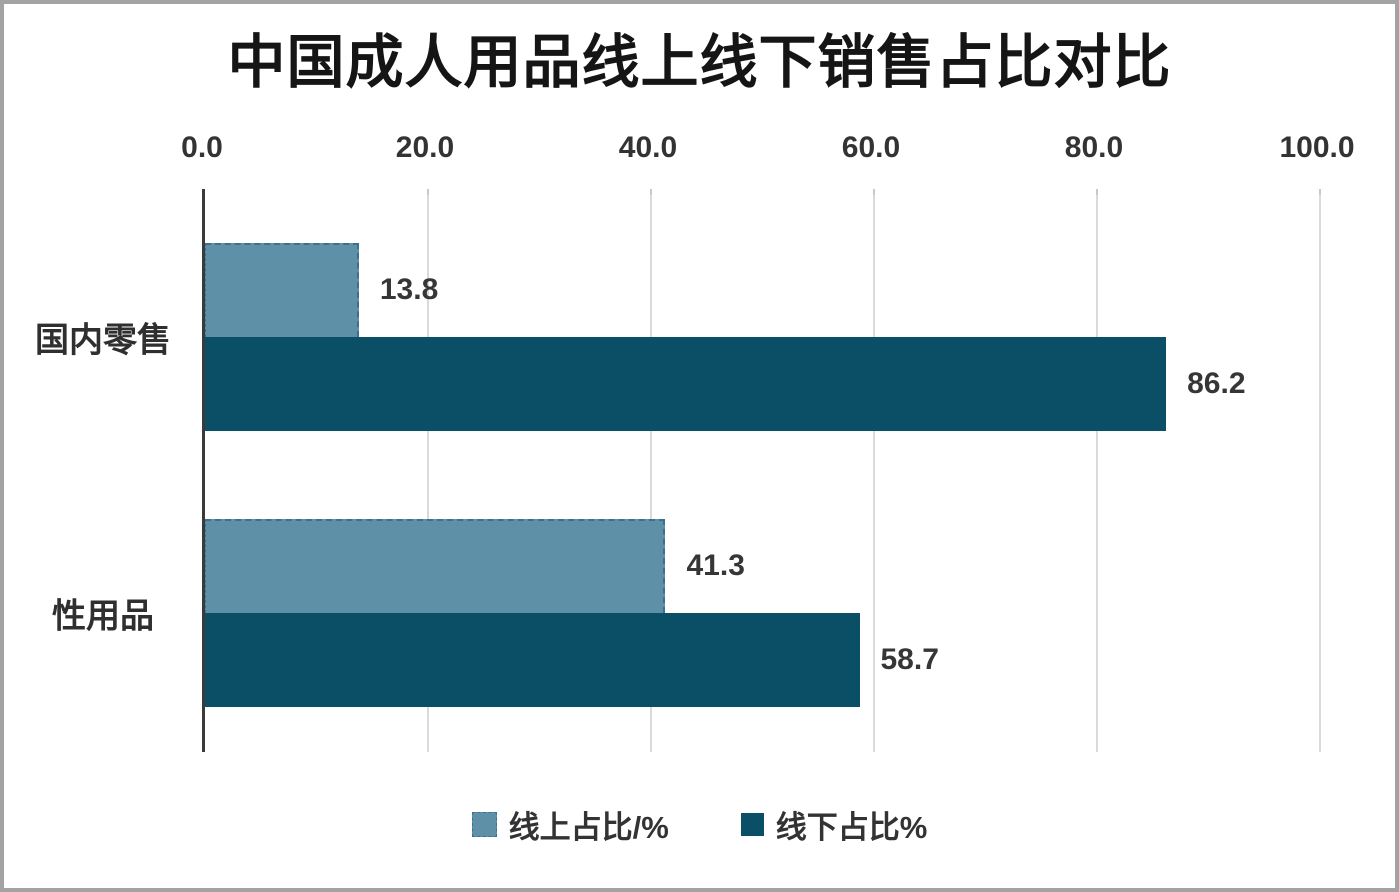 The height and width of the screenshot is (892, 1399). I want to click on value-label-domestic-retail-offline: 86.2, so click(1216, 383).